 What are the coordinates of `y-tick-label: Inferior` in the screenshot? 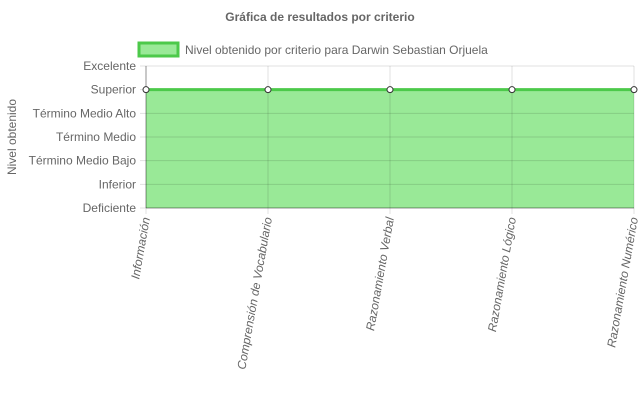 It's located at (117, 184).